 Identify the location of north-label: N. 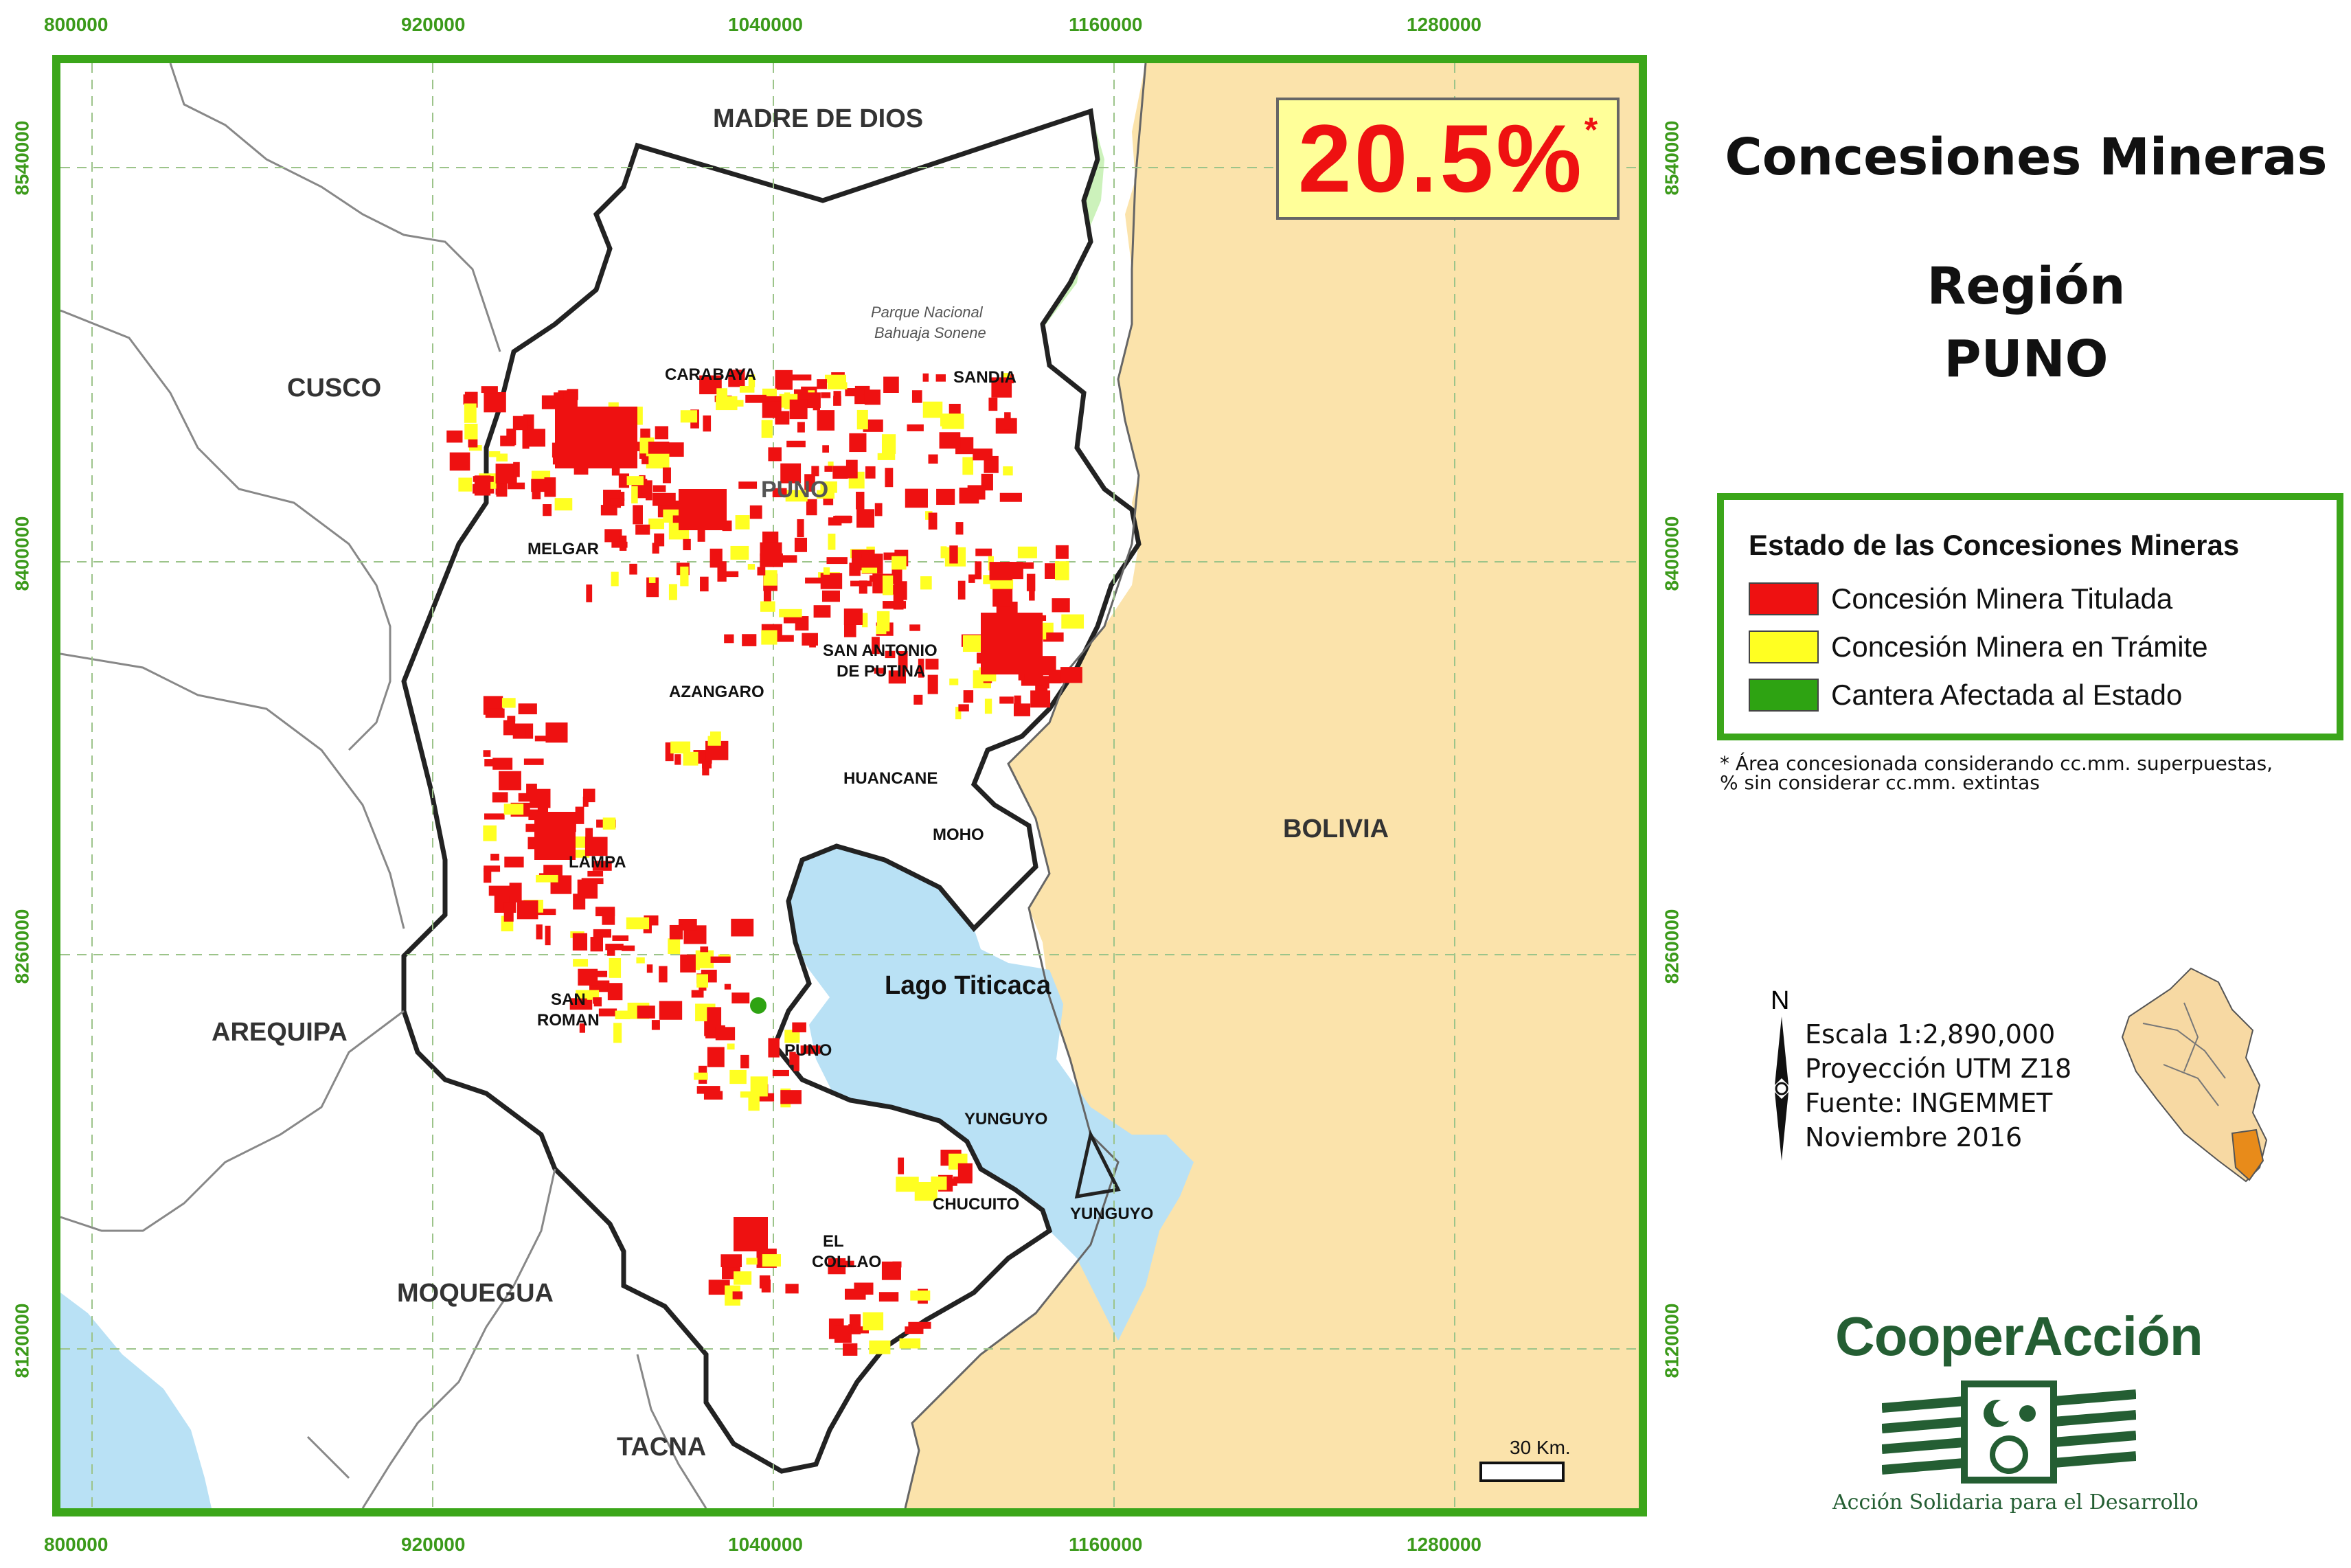
(1781, 1001).